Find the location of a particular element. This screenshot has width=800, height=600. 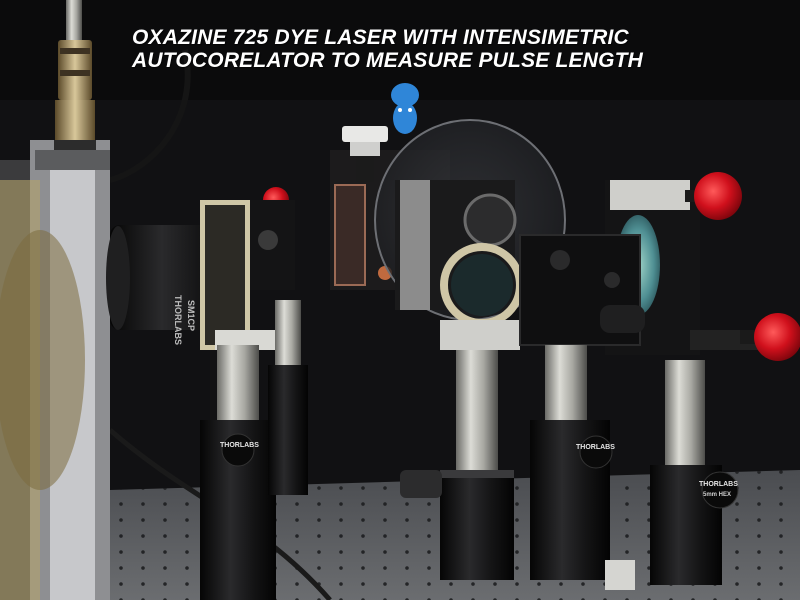

post-holder-label-center: THORLABS is located at coordinates (595, 452).